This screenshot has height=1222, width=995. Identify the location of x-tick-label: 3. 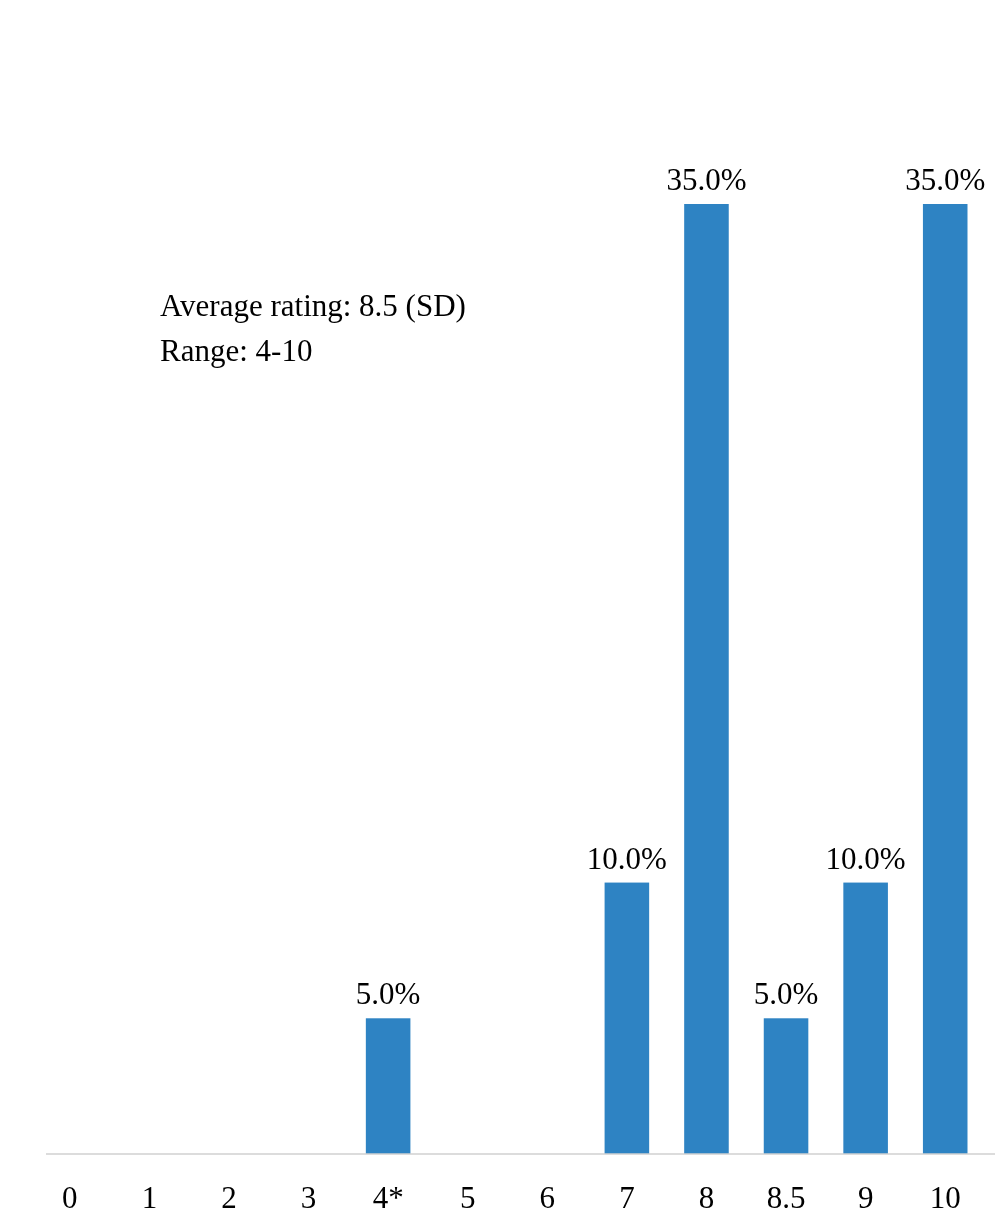
(308, 1197).